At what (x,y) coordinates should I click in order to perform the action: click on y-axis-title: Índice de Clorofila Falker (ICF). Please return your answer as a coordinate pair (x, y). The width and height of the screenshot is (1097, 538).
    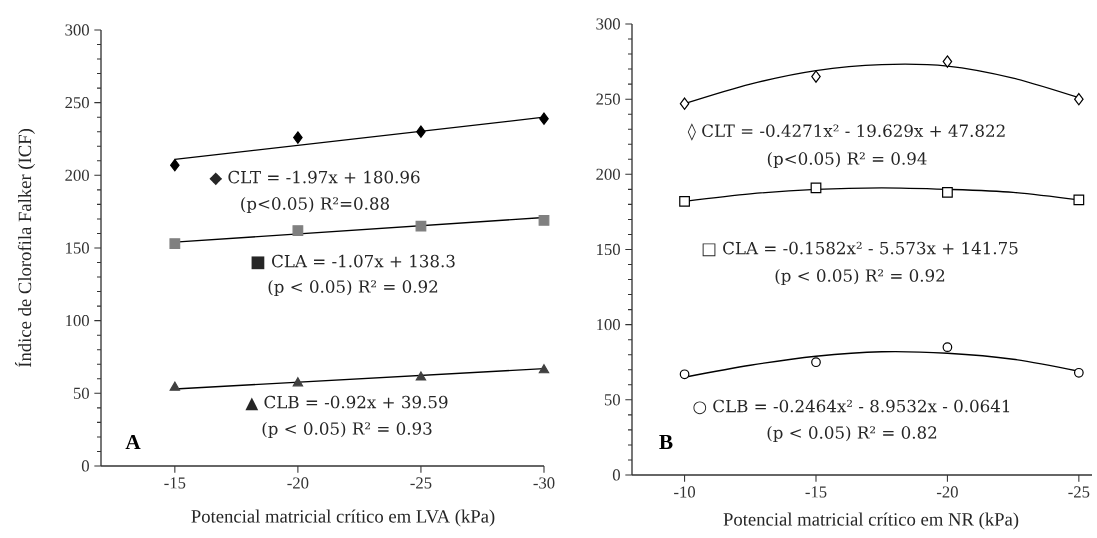
    Looking at the image, I should click on (25, 248).